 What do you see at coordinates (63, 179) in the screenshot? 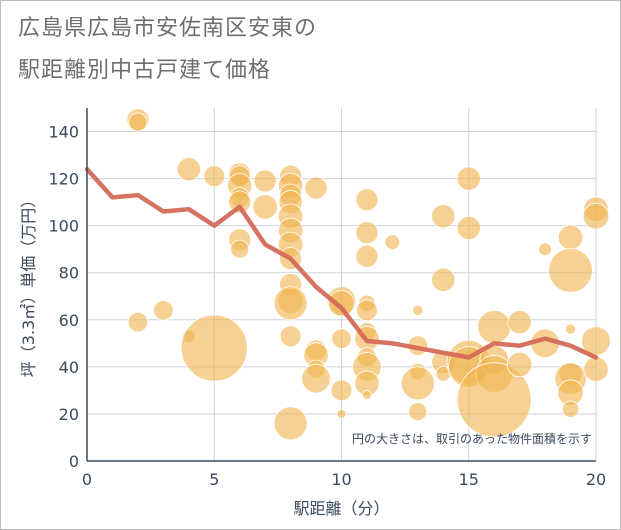
I see `y-tick-label: 120` at bounding box center [63, 179].